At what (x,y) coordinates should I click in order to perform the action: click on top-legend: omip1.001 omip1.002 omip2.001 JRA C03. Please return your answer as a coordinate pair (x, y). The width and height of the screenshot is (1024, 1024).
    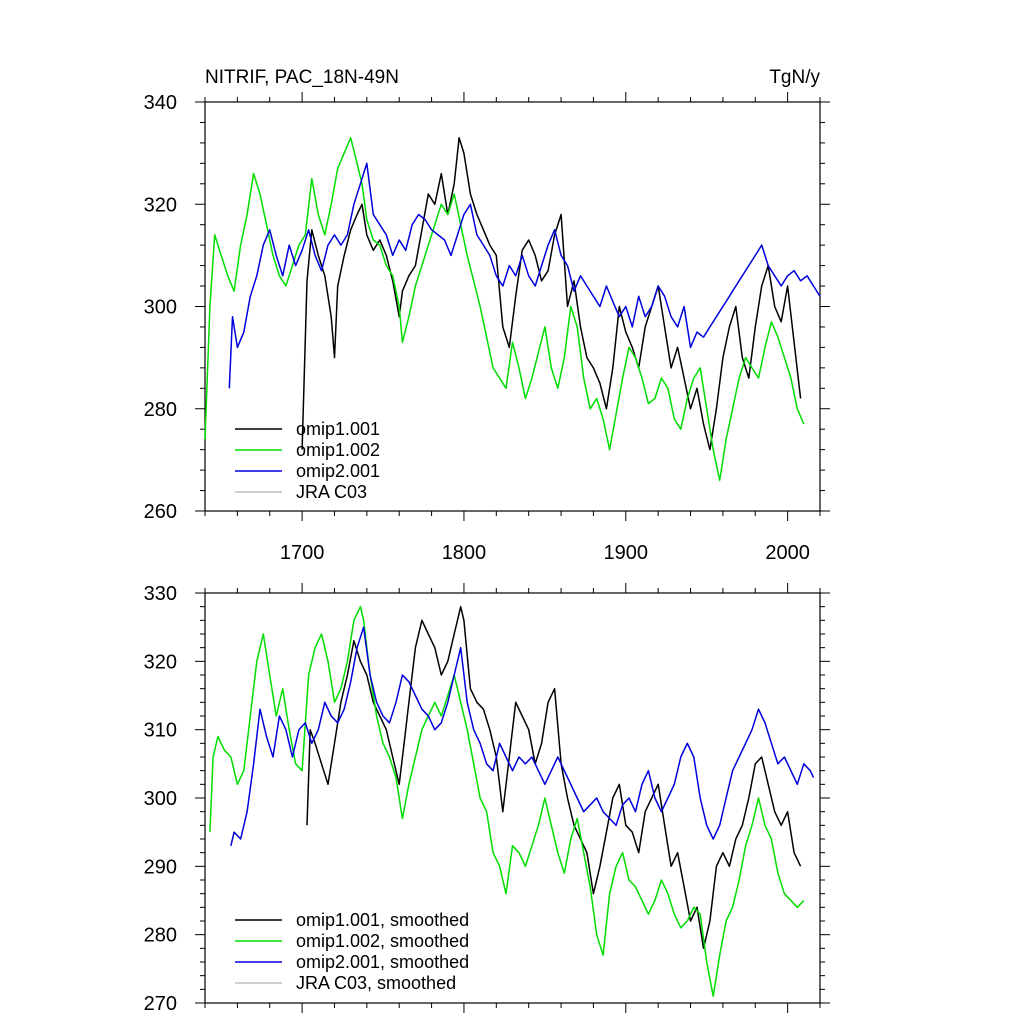
    Looking at the image, I should click on (307, 460).